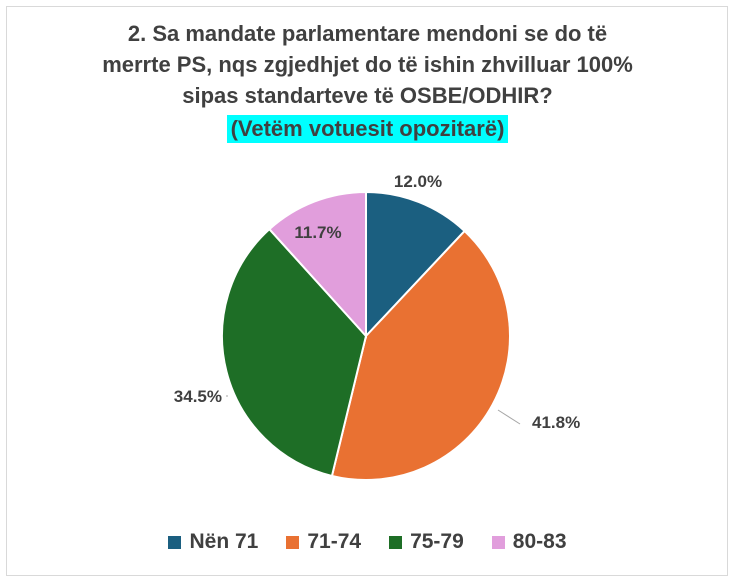 The height and width of the screenshot is (583, 735). I want to click on legend-item-71-74: 71-74, so click(323, 542).